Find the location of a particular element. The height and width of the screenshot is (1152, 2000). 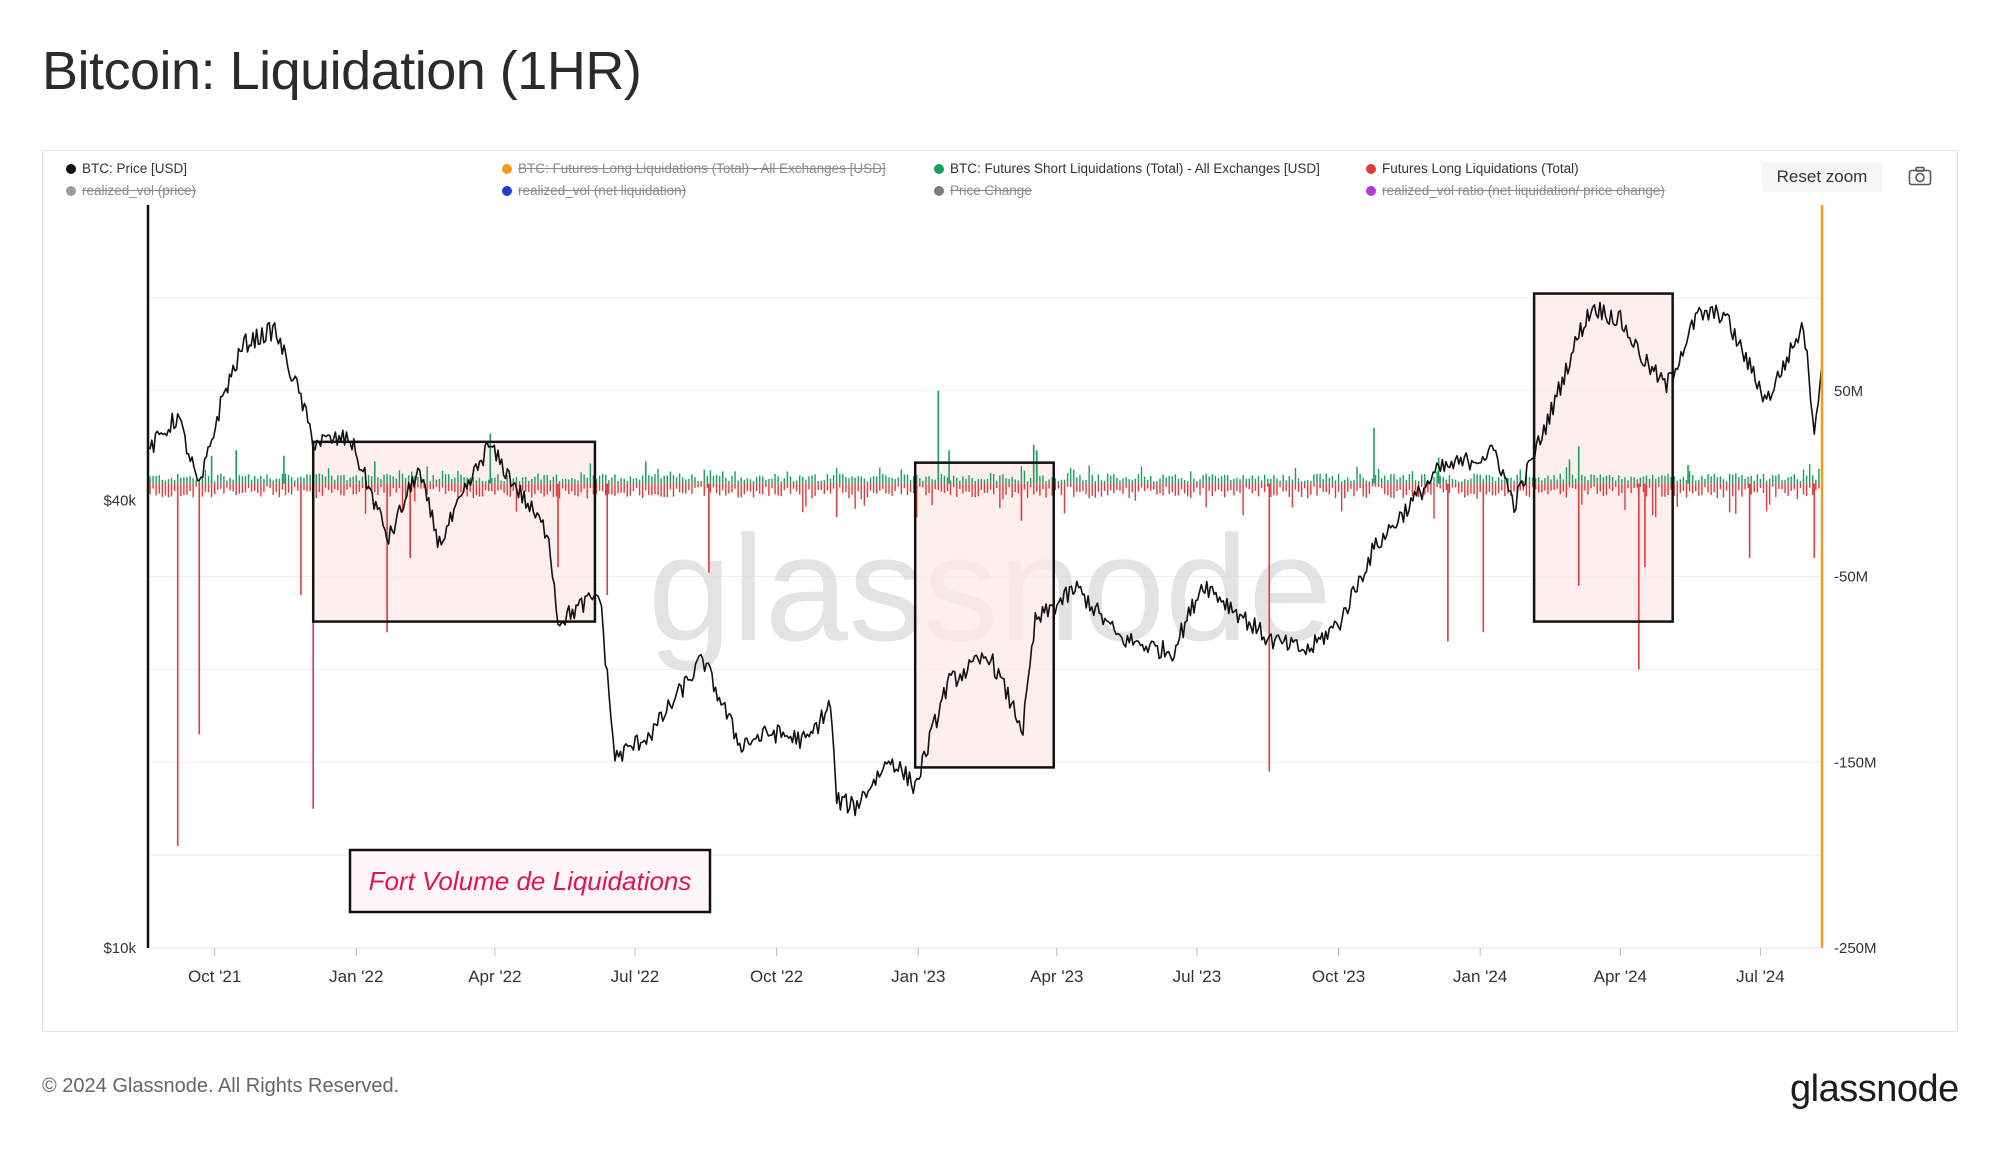

x-tick-label: Jan '23 is located at coordinates (918, 976).